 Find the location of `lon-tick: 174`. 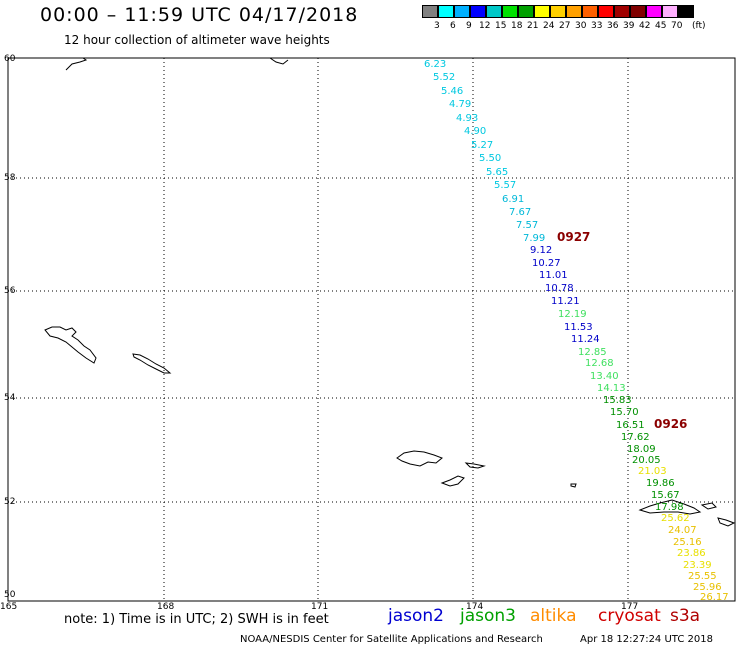

lon-tick: 174 is located at coordinates (475, 607).